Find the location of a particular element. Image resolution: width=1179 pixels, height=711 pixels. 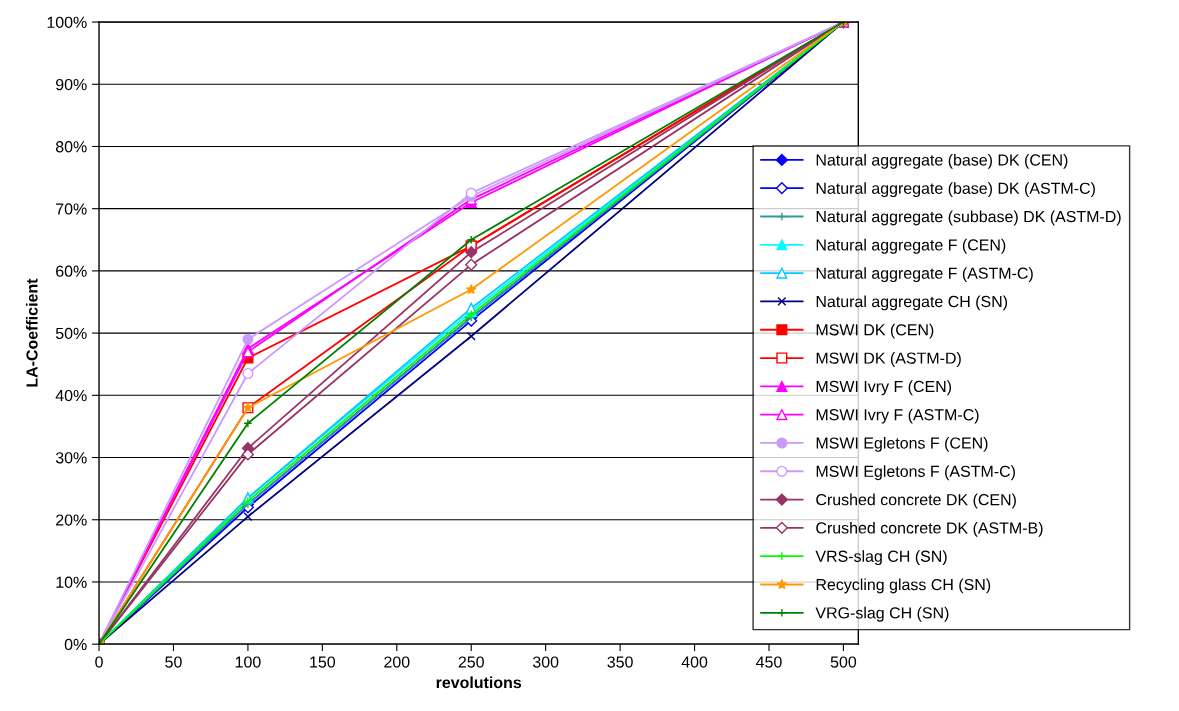

legend-label: Recycling glass CH (SN) is located at coordinates (903, 586).